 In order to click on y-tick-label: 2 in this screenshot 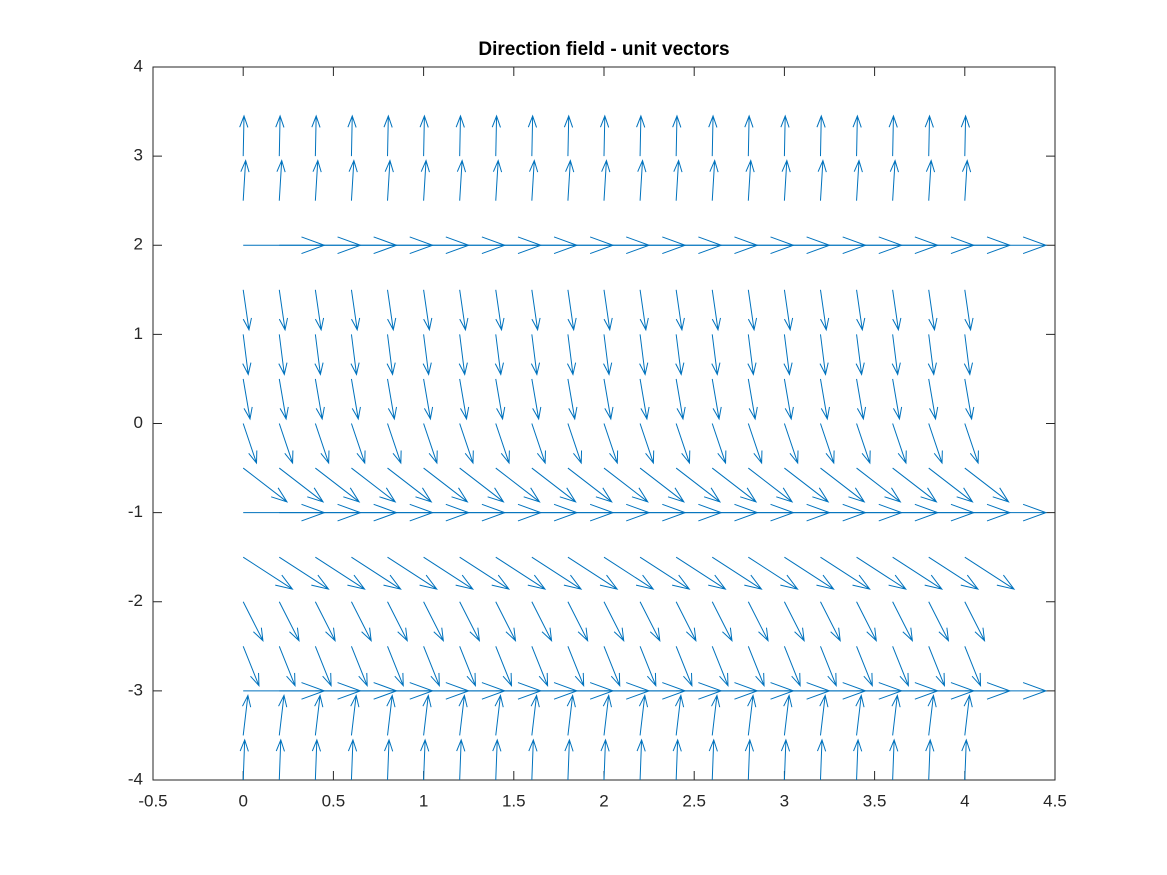, I will do `click(138, 244)`.